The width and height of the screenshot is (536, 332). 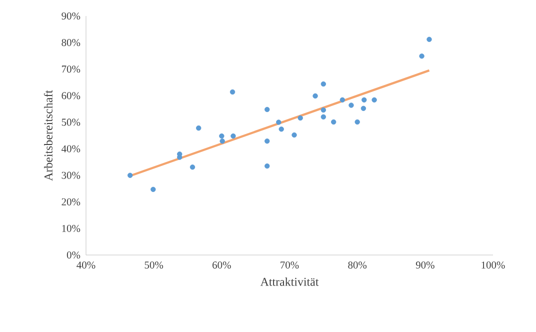 I want to click on x-tick-label: 40%, so click(x=86, y=265).